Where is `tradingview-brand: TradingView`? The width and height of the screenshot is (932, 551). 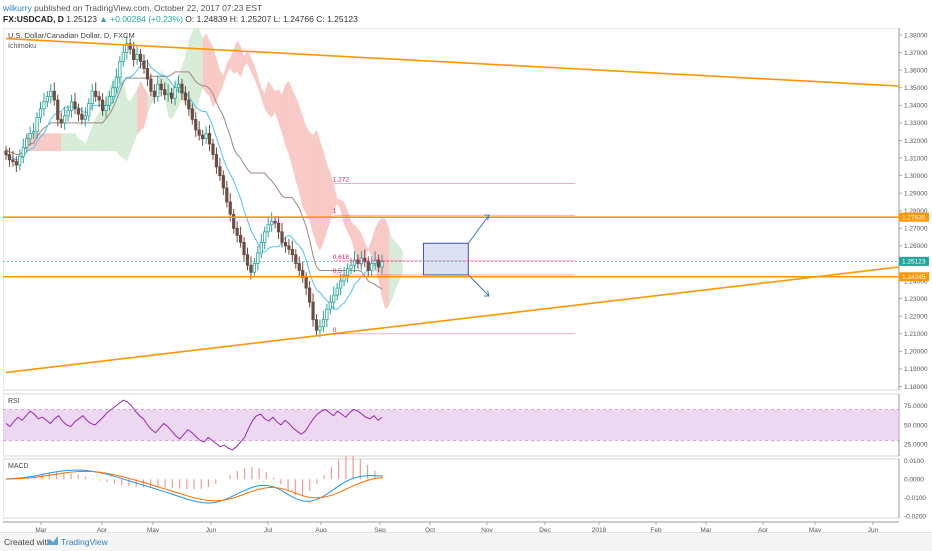
tradingview-brand: TradingView is located at coordinates (84, 542).